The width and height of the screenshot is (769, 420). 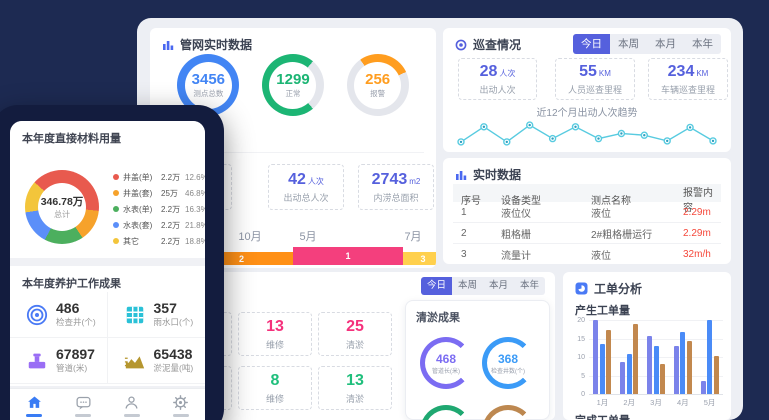 I want to click on gauge-label: 检查井数(个), so click(x=508, y=371).